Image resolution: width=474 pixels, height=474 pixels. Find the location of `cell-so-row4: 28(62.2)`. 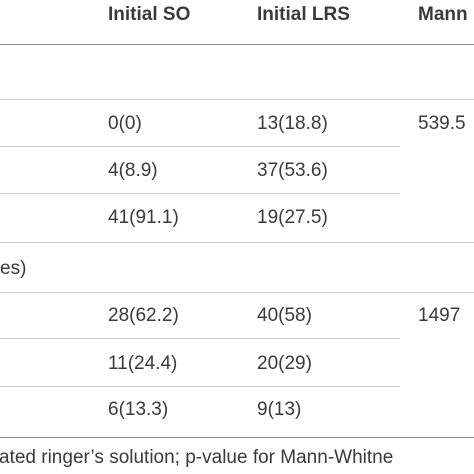

cell-so-row4: 28(62.2) is located at coordinates (143, 315).